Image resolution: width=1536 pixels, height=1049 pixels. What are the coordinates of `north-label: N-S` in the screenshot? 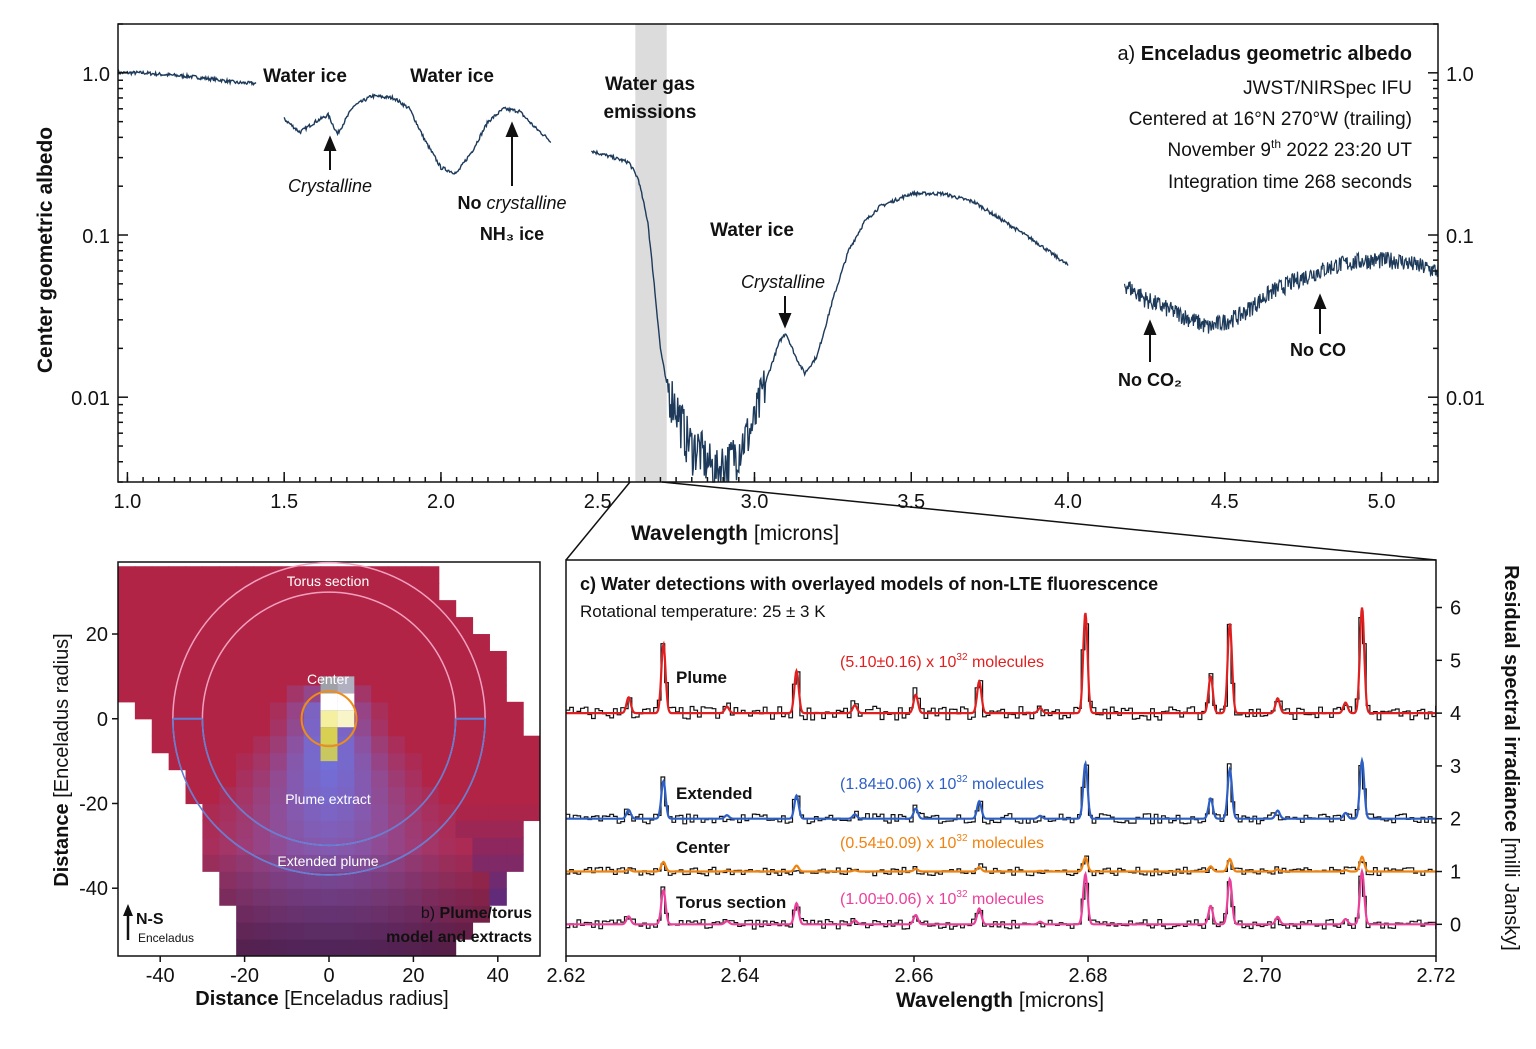 It's located at (150, 919).